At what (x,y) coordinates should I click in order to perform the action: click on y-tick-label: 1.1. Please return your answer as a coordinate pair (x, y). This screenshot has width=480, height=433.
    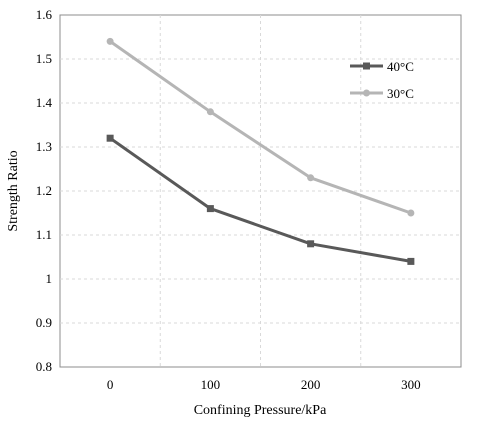
    Looking at the image, I should click on (44, 234).